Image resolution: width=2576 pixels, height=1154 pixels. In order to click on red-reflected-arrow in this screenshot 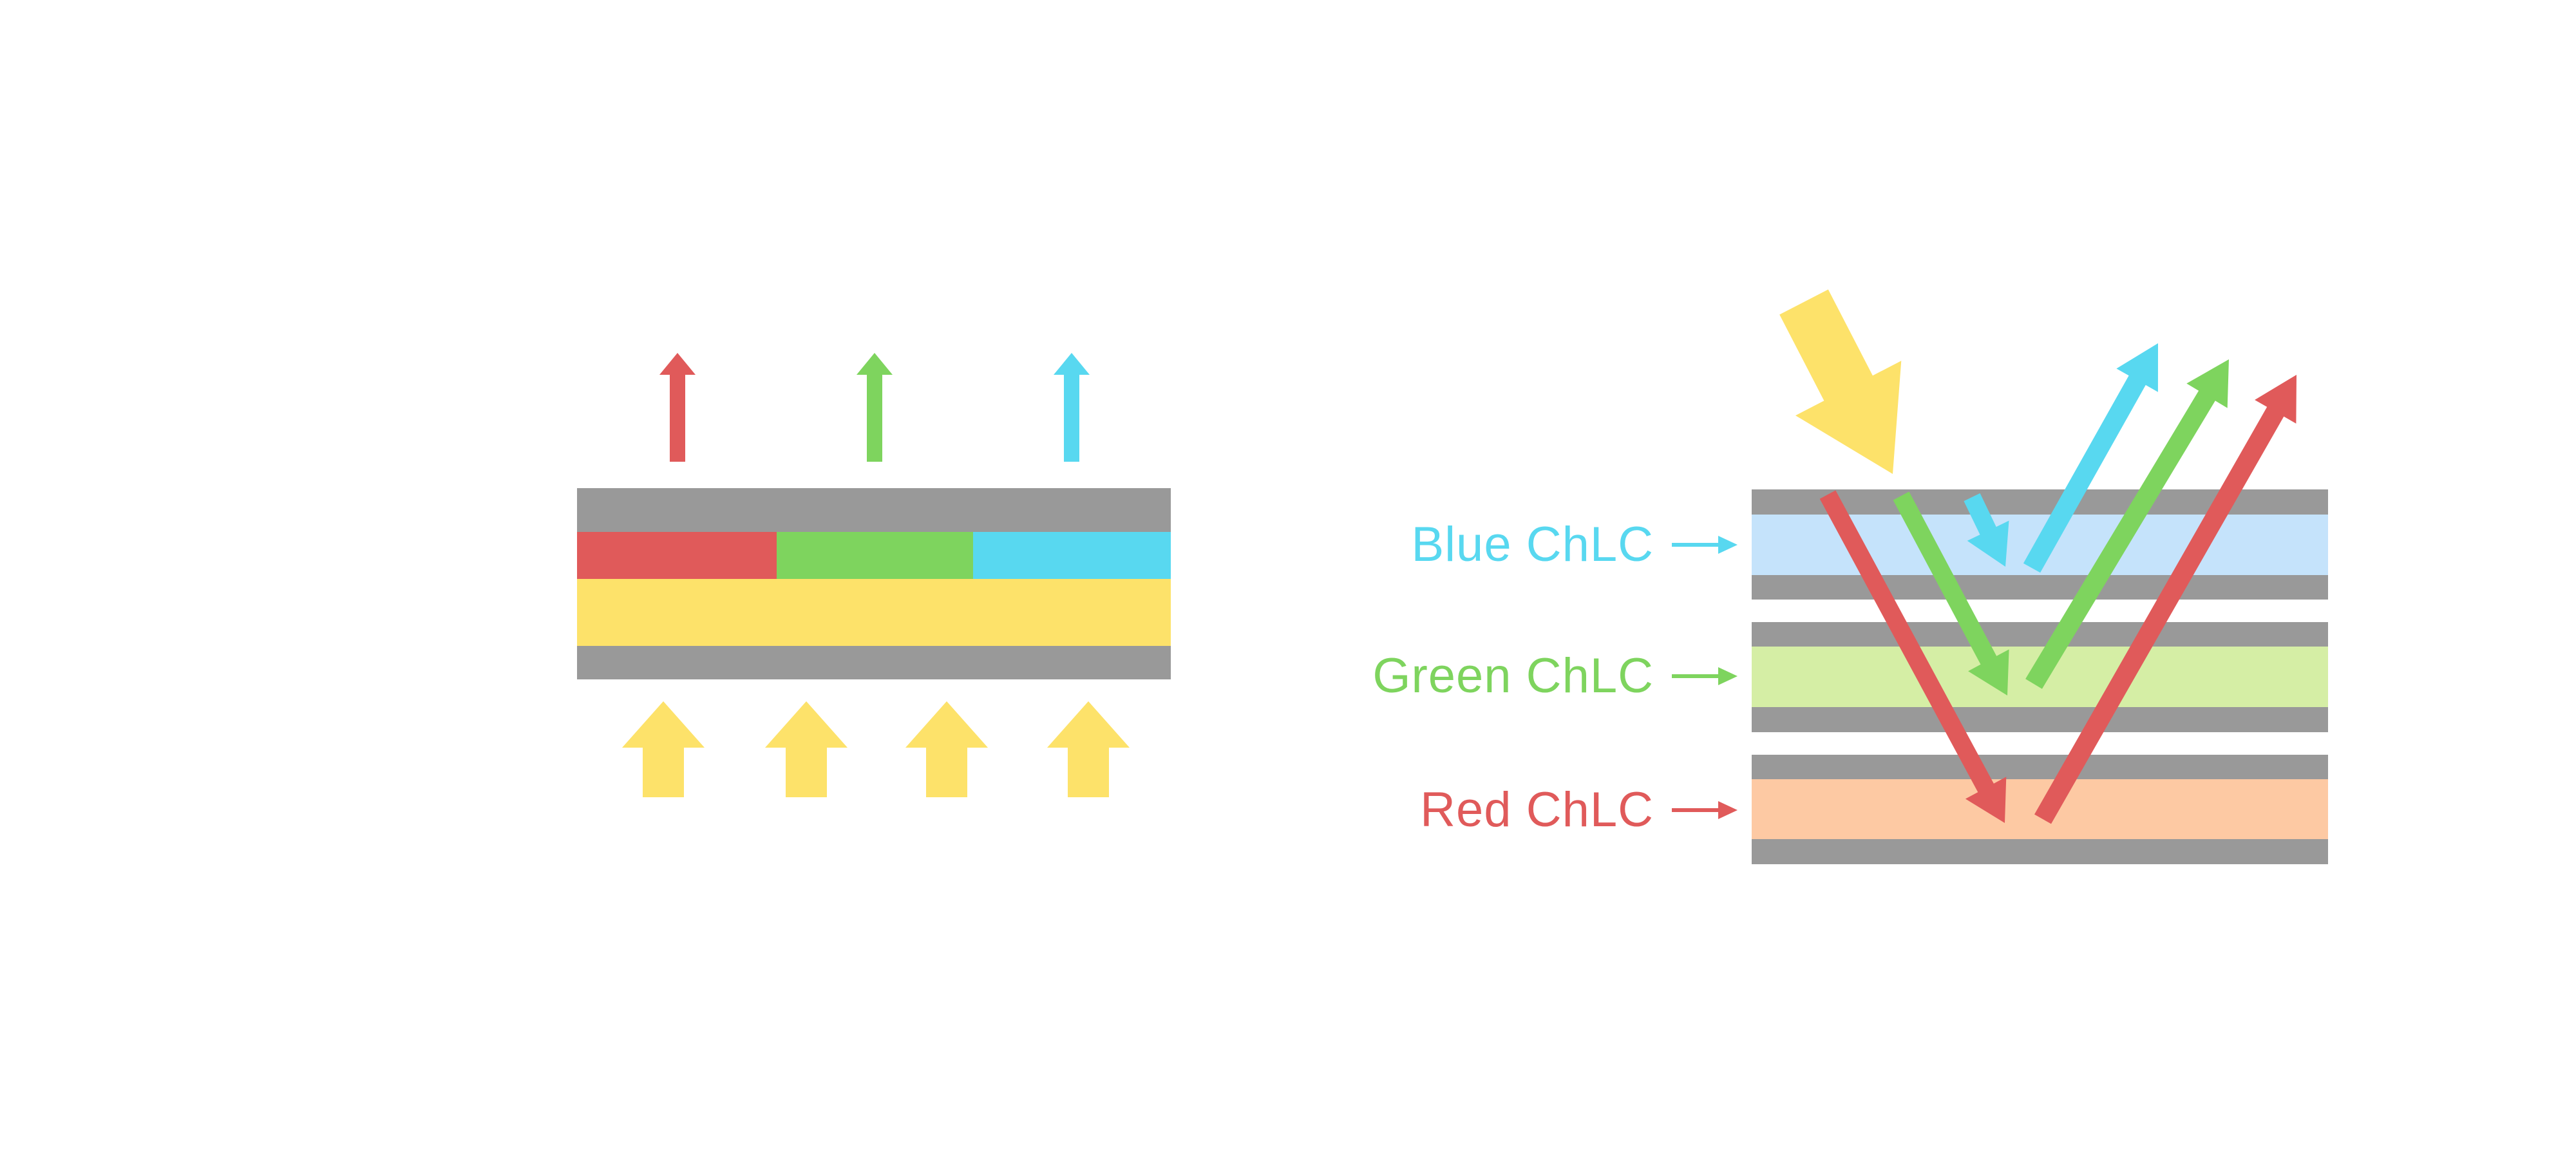, I will do `click(2165, 599)`.